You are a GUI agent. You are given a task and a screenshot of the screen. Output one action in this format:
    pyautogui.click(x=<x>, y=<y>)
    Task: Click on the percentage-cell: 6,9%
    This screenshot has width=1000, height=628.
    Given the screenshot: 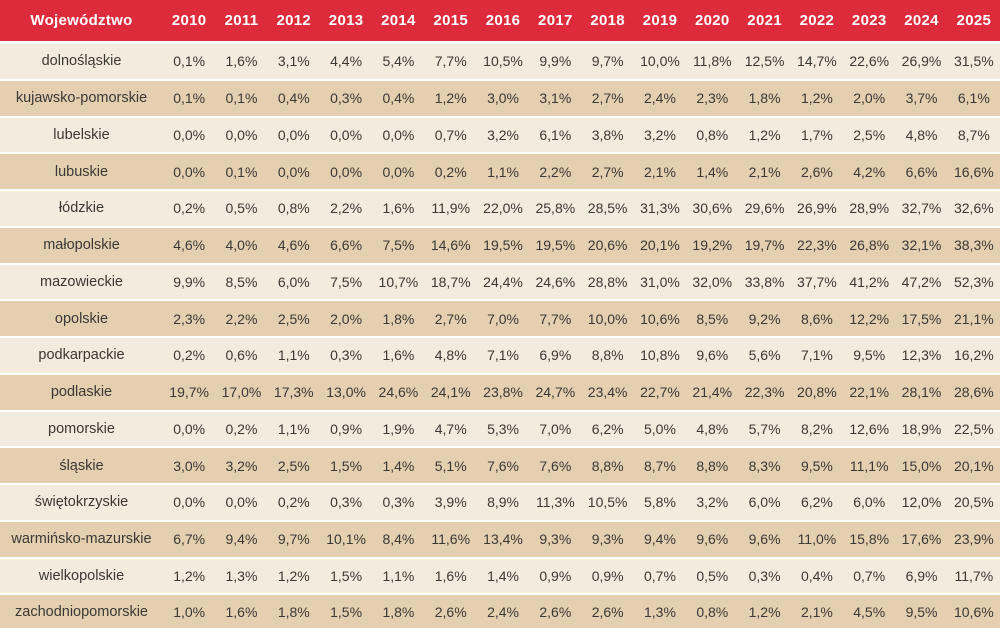 What is the action you would take?
    pyautogui.click(x=555, y=356)
    